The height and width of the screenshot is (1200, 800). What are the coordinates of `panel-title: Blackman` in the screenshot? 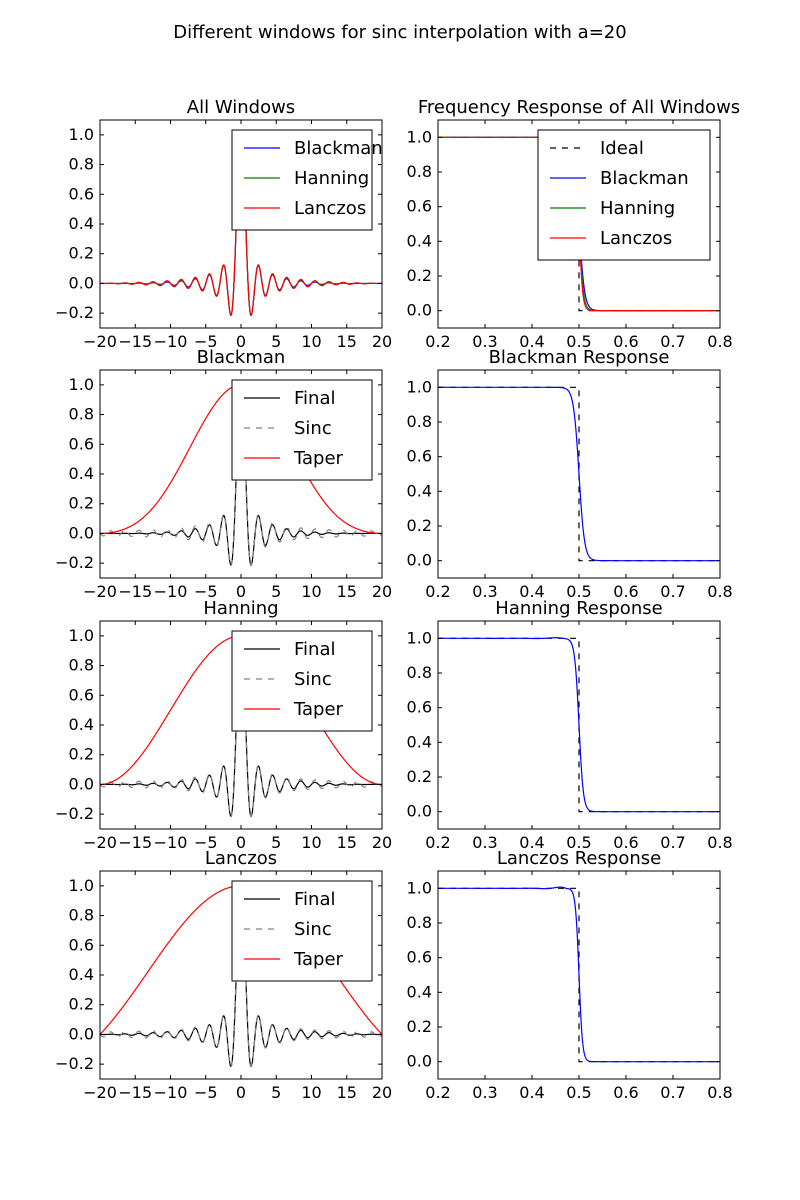 It's located at (241, 357).